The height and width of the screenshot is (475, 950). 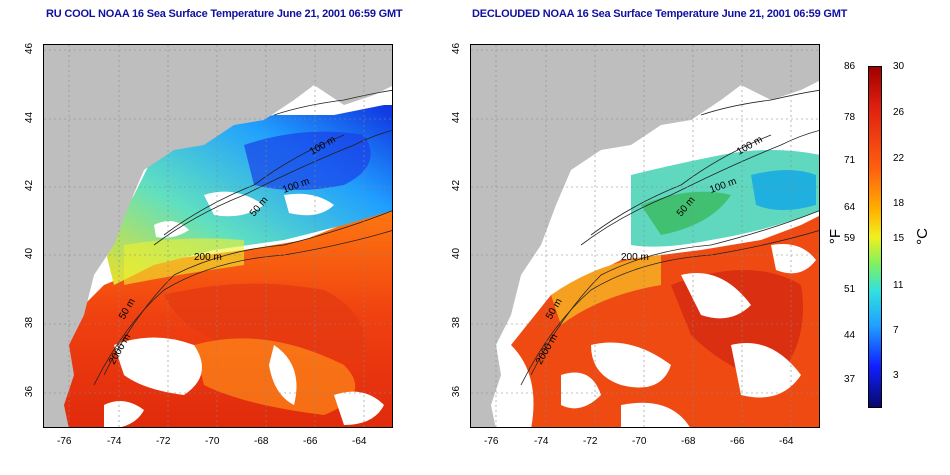 I want to click on c-tick: 3, so click(x=896, y=375).